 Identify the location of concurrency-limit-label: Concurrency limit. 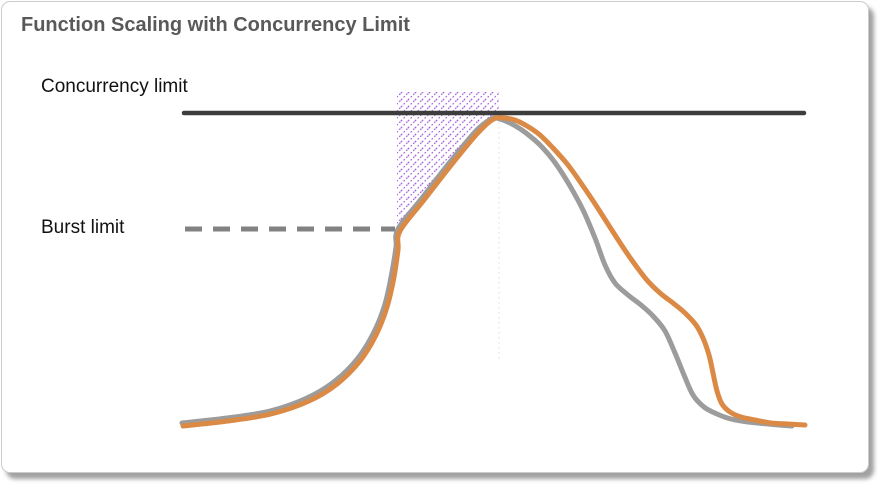
(114, 86).